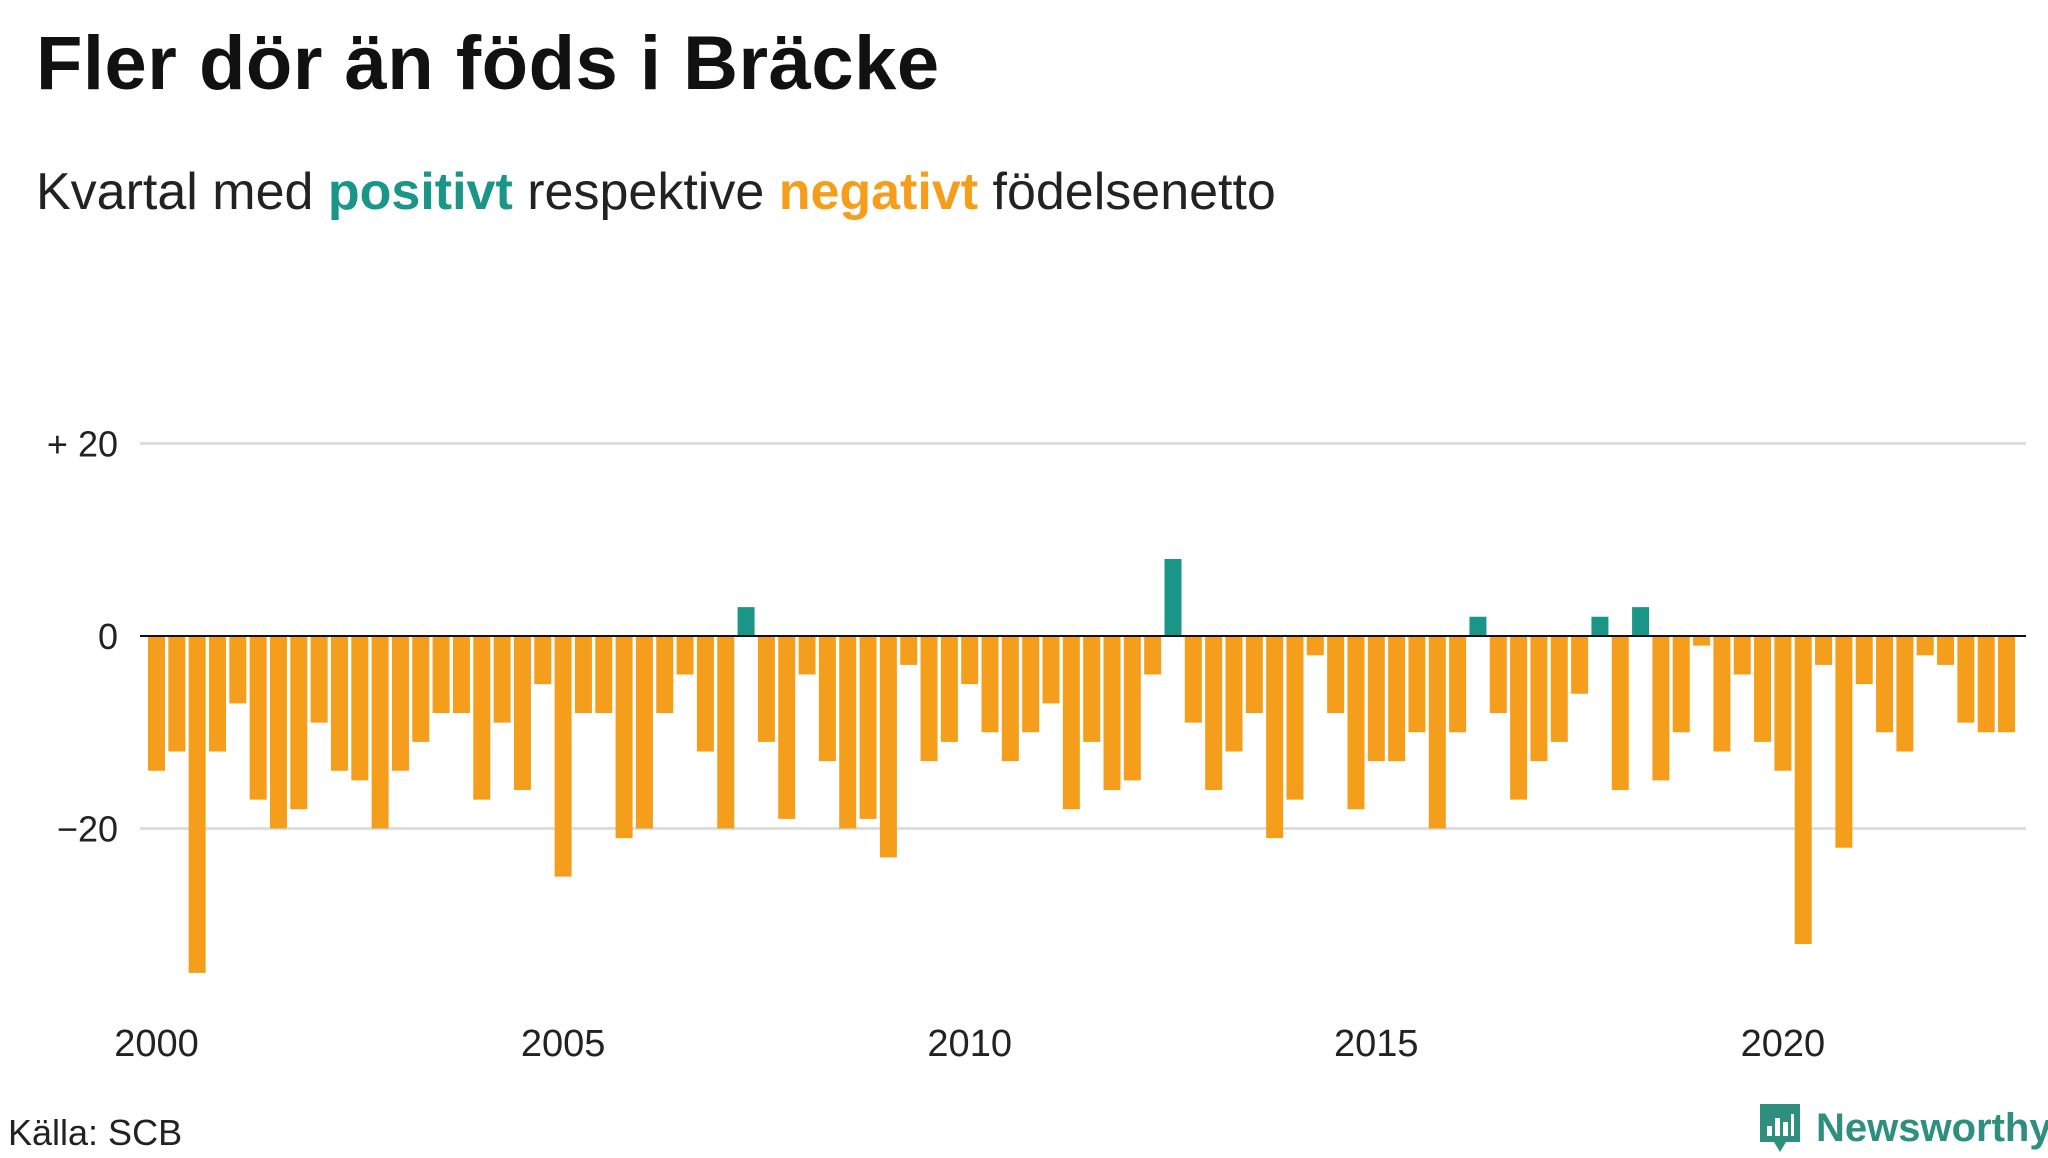 This screenshot has height=1158, width=2048. Describe the element at coordinates (1932, 1127) in the screenshot. I see `brand-name: Newsworthy` at that location.